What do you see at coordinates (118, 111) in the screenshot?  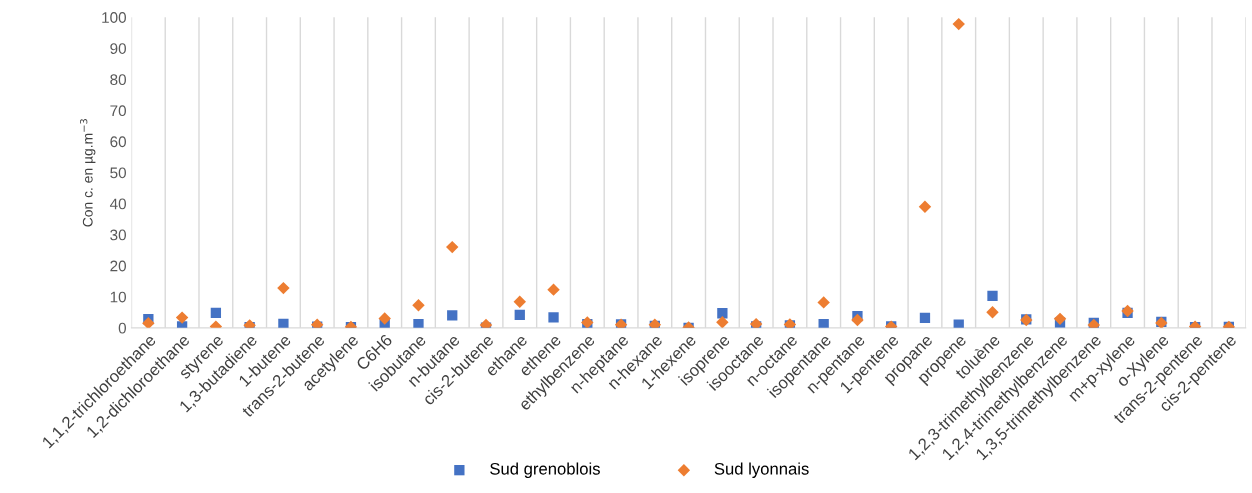 I see `y-tick-label: 70` at bounding box center [118, 111].